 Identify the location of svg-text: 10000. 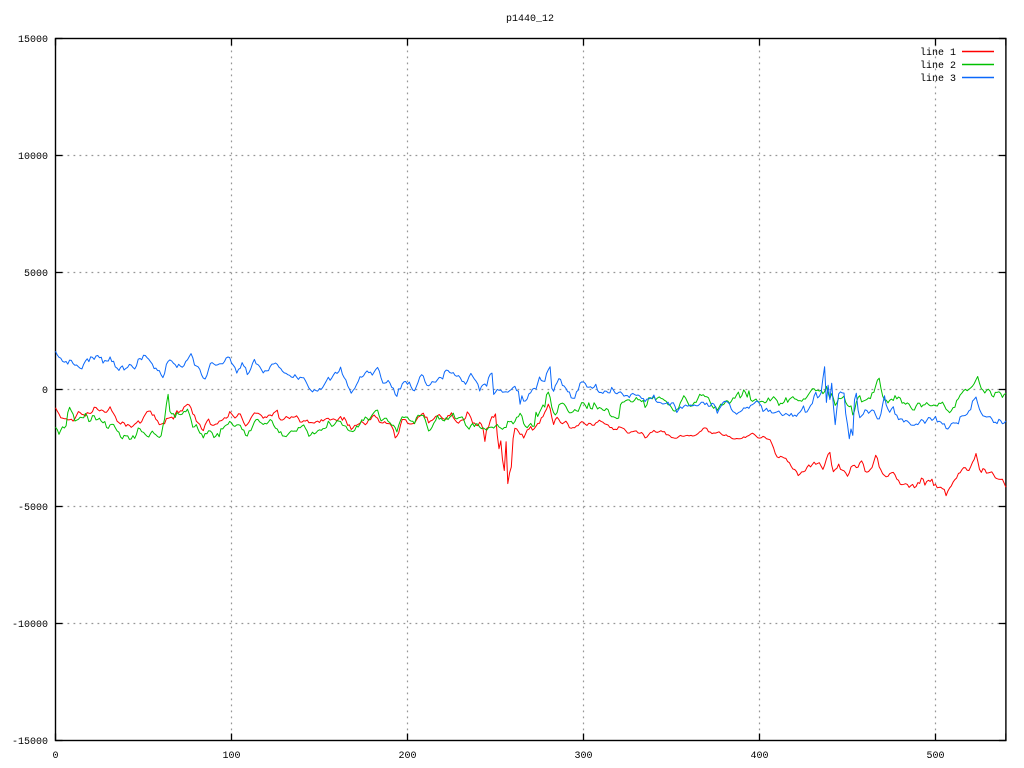
(33, 157).